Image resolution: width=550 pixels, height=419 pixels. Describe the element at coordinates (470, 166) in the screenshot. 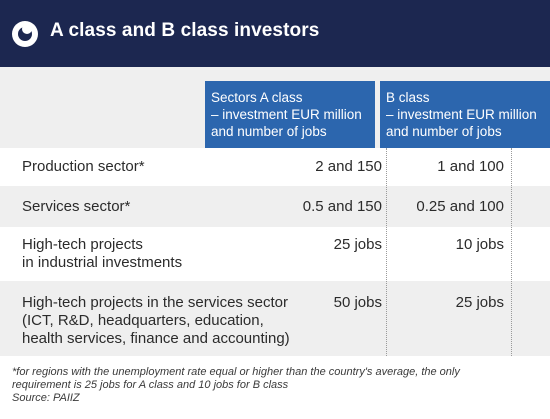

I see `cell-b-production: 1 and 100` at that location.